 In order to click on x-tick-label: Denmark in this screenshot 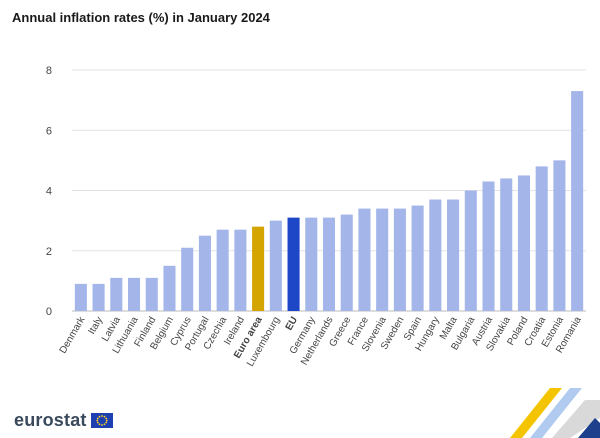, I will do `click(73, 334)`.